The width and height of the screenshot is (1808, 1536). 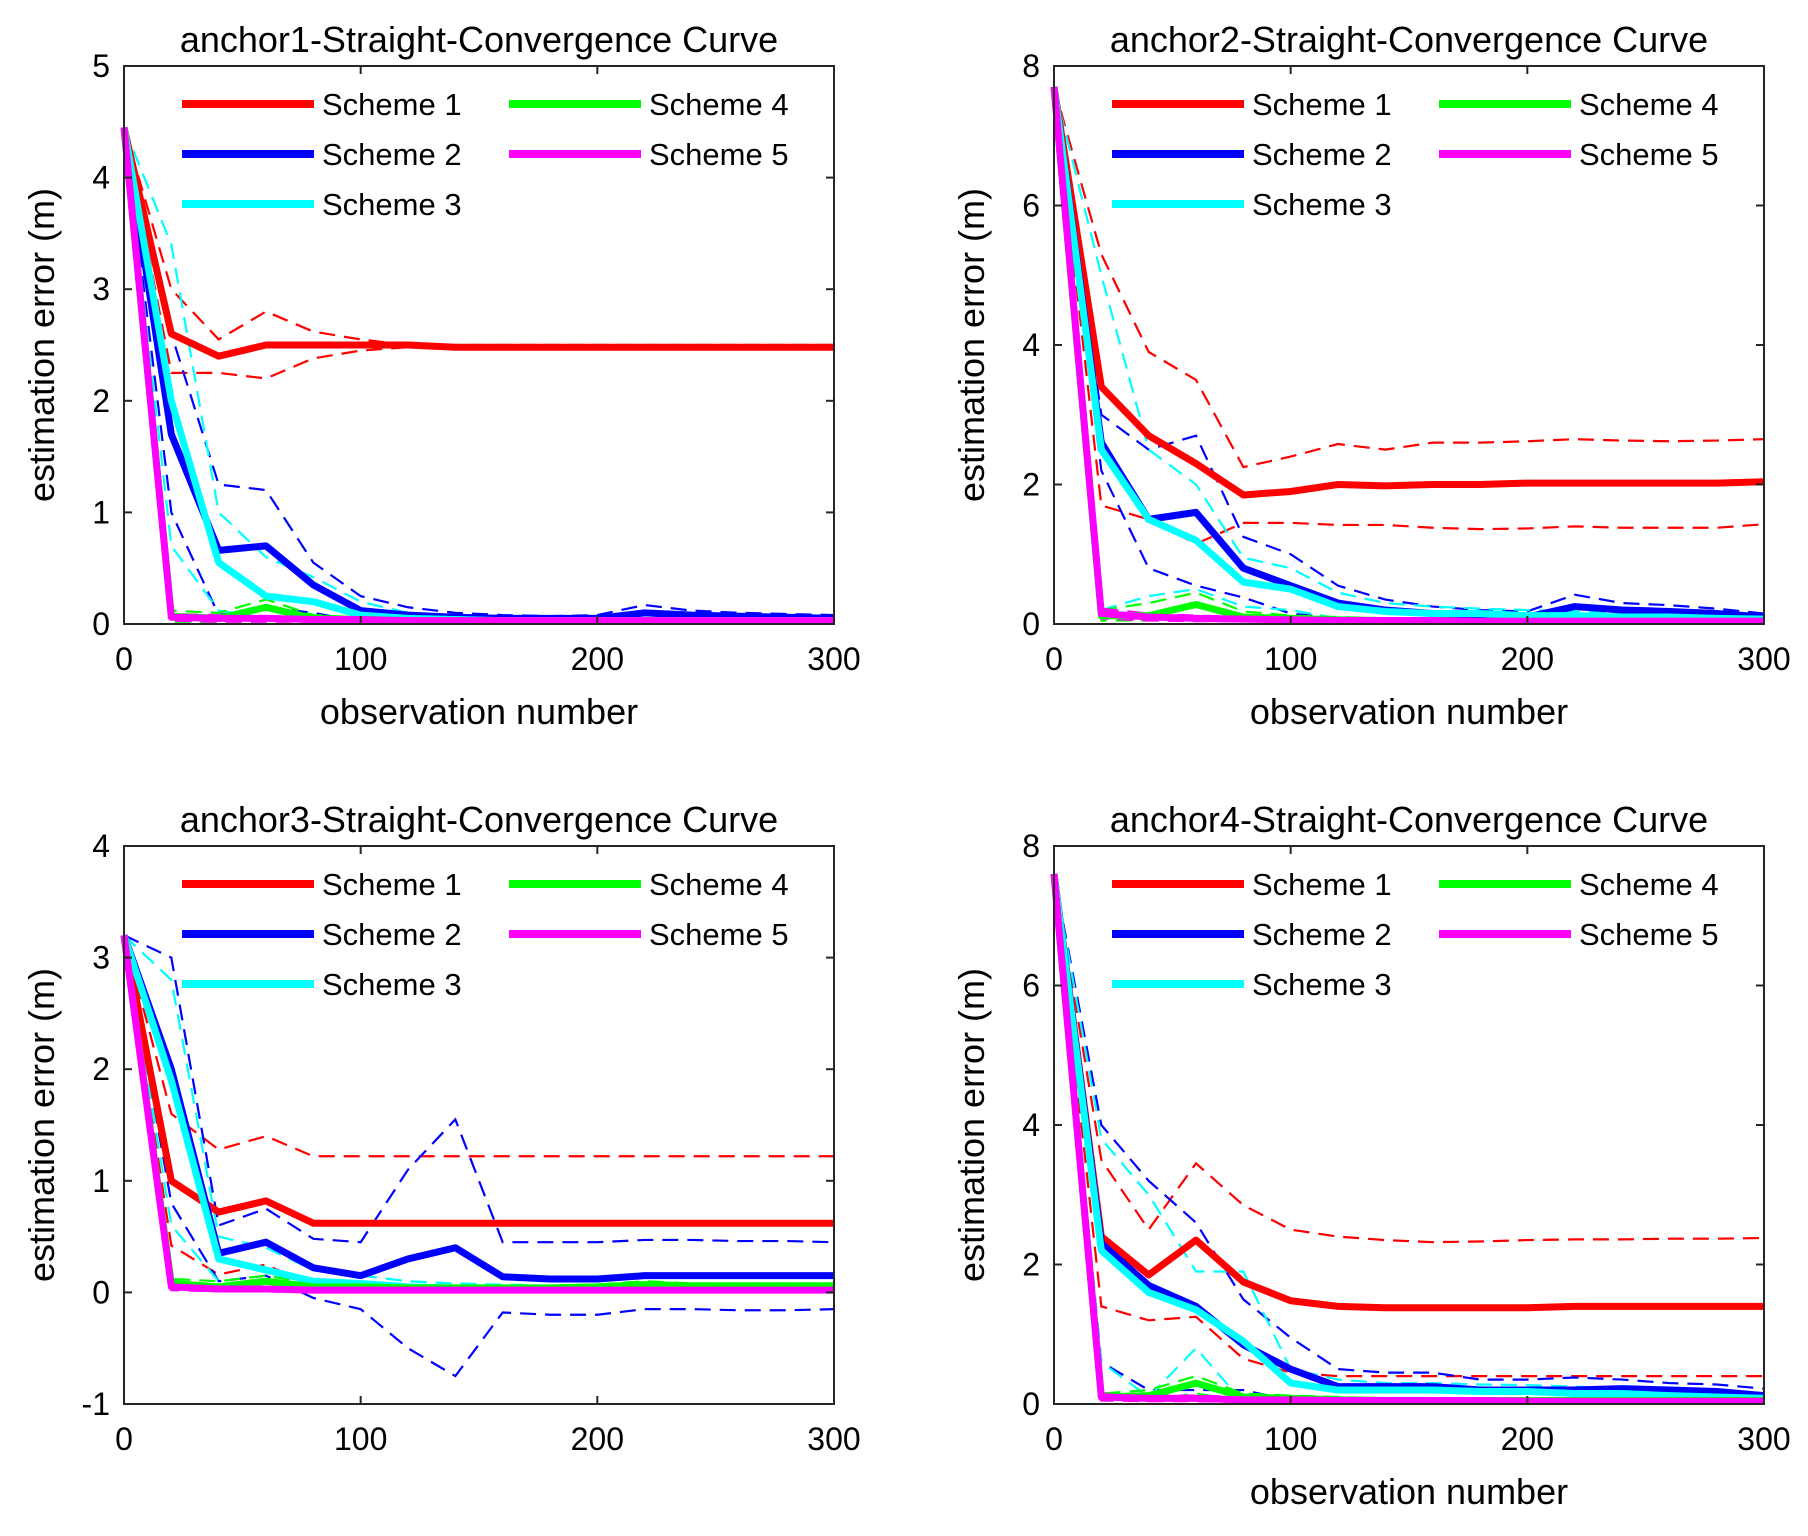 I want to click on chart-title: anchor3-Straight-Convergence Curve, so click(x=479, y=819).